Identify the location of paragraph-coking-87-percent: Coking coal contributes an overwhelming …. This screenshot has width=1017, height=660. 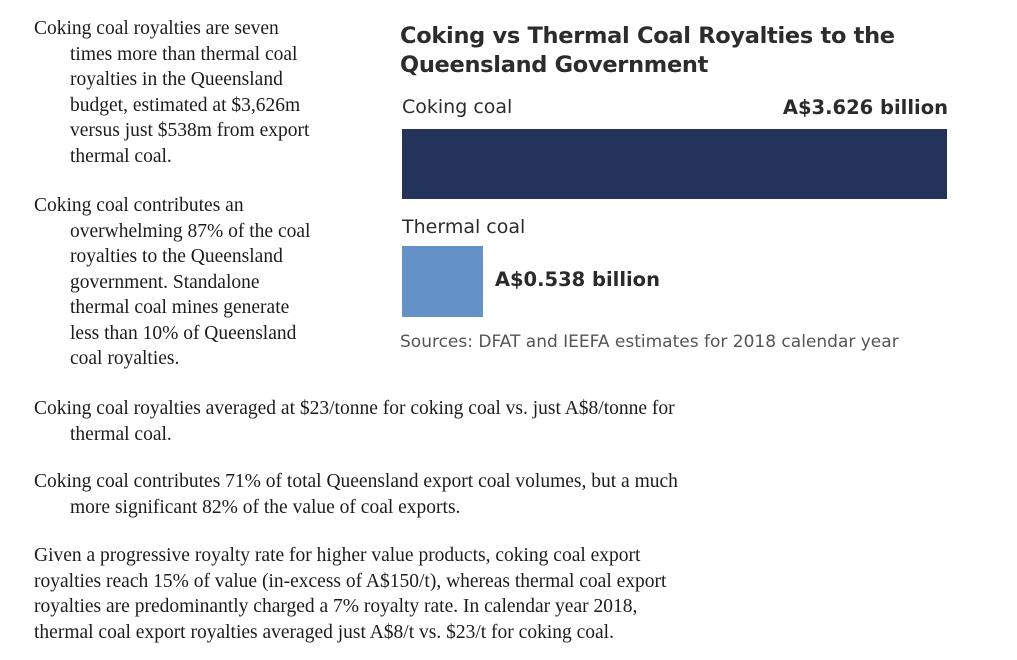
(172, 282).